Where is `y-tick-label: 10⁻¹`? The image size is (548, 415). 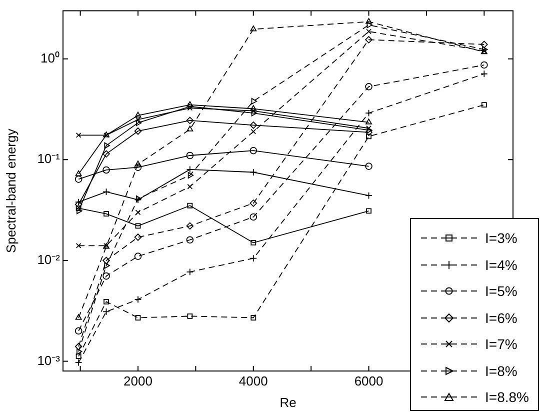
y-tick-label: 10⁻¹ is located at coordinates (49, 158).